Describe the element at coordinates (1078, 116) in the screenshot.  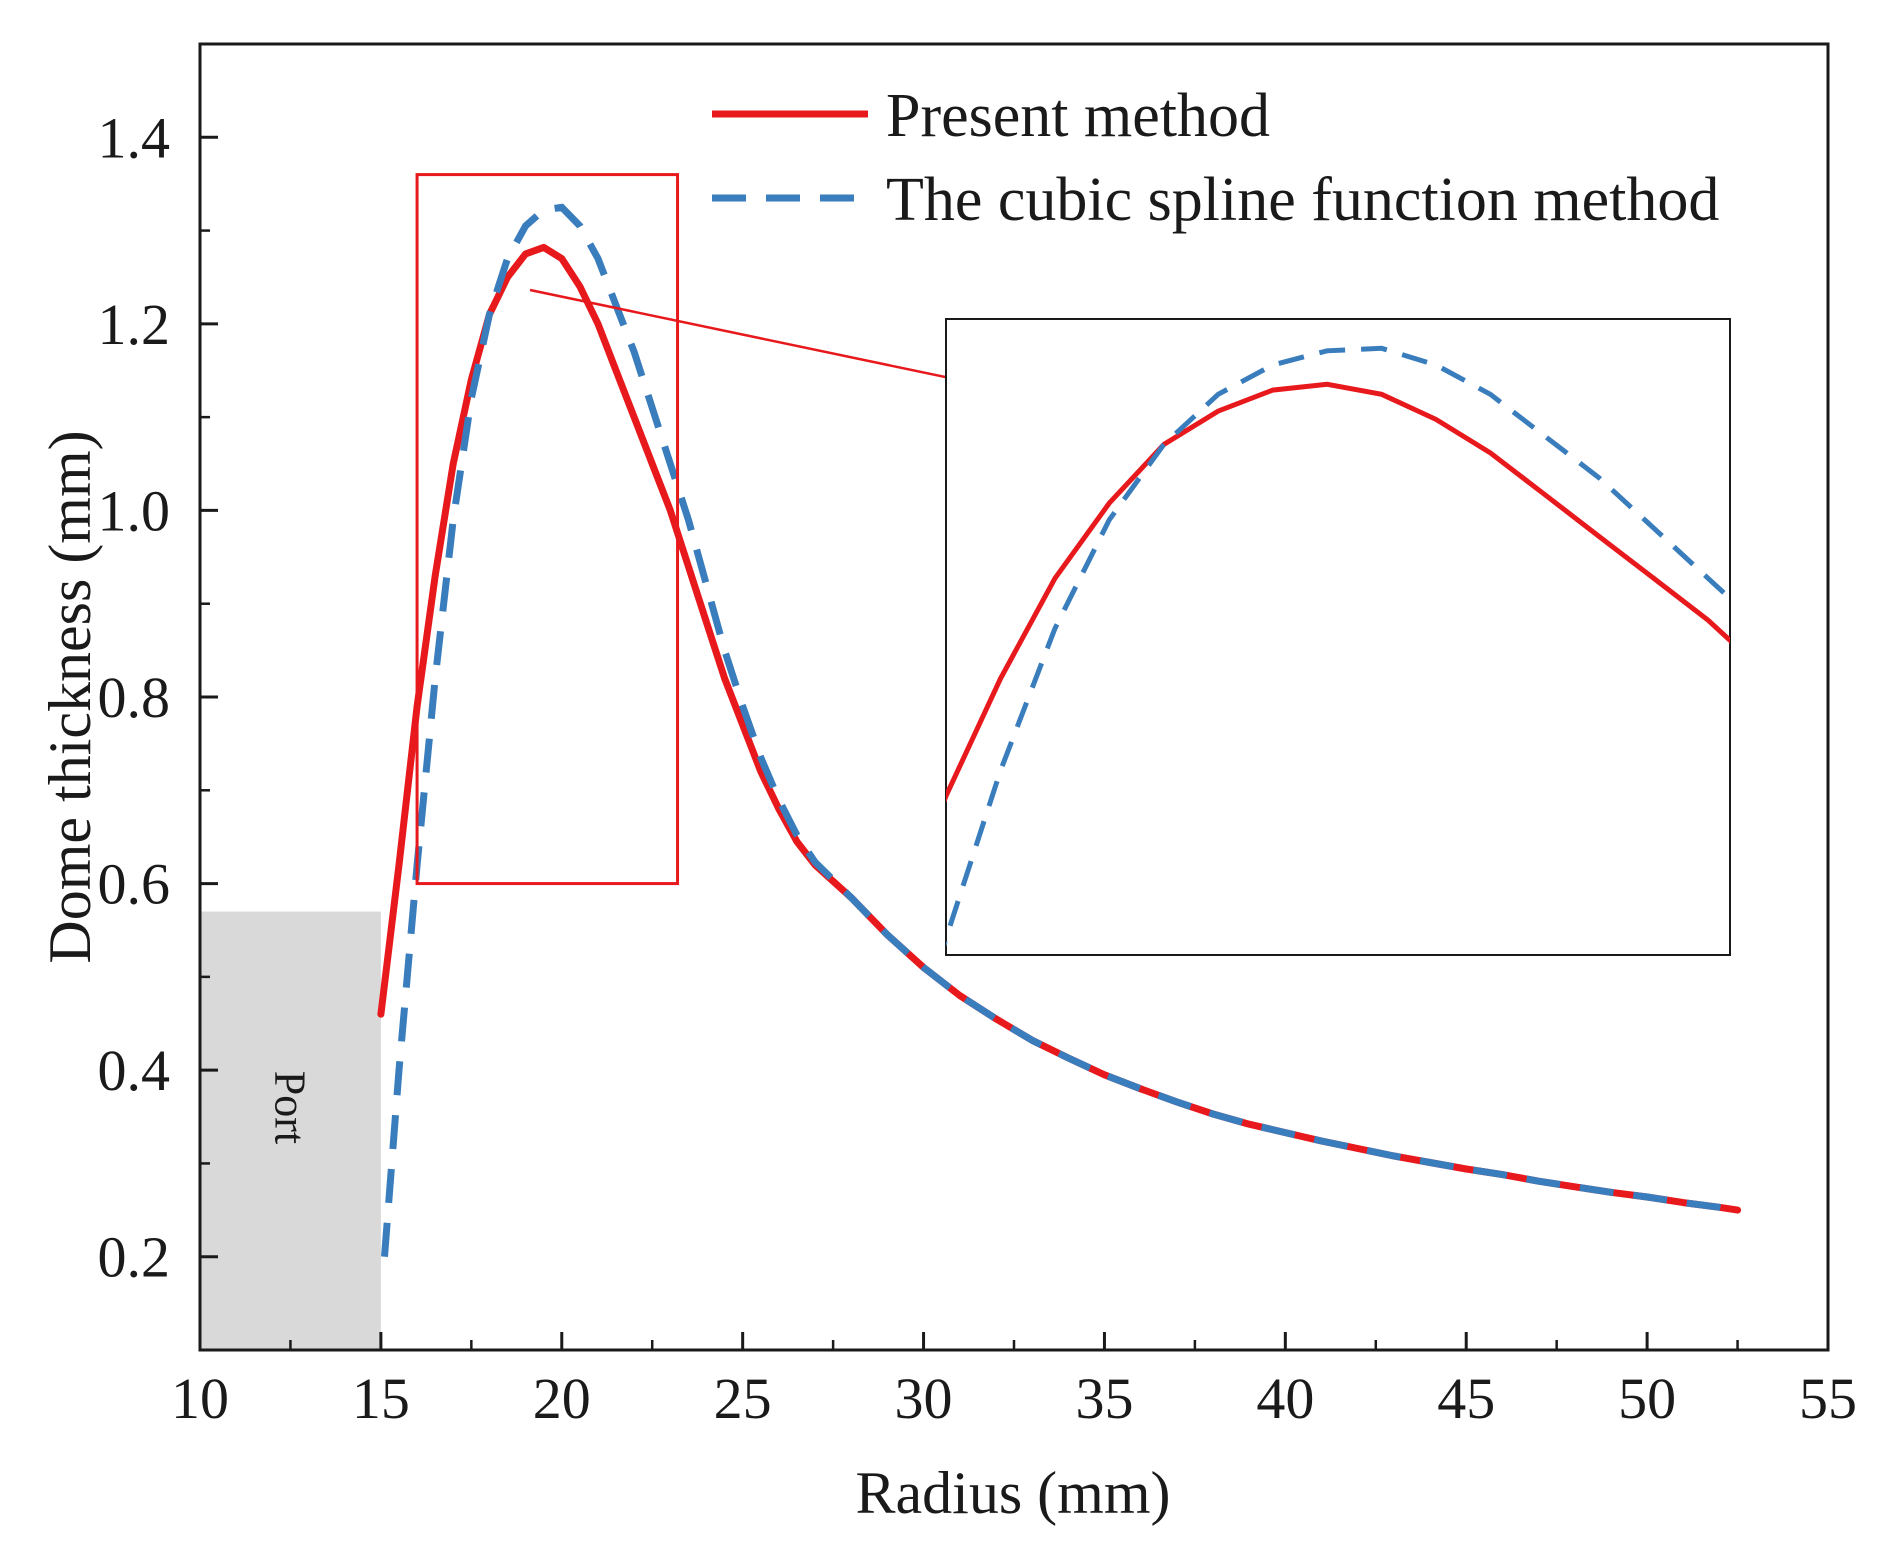
I see `legend-label-present-method: Present method` at that location.